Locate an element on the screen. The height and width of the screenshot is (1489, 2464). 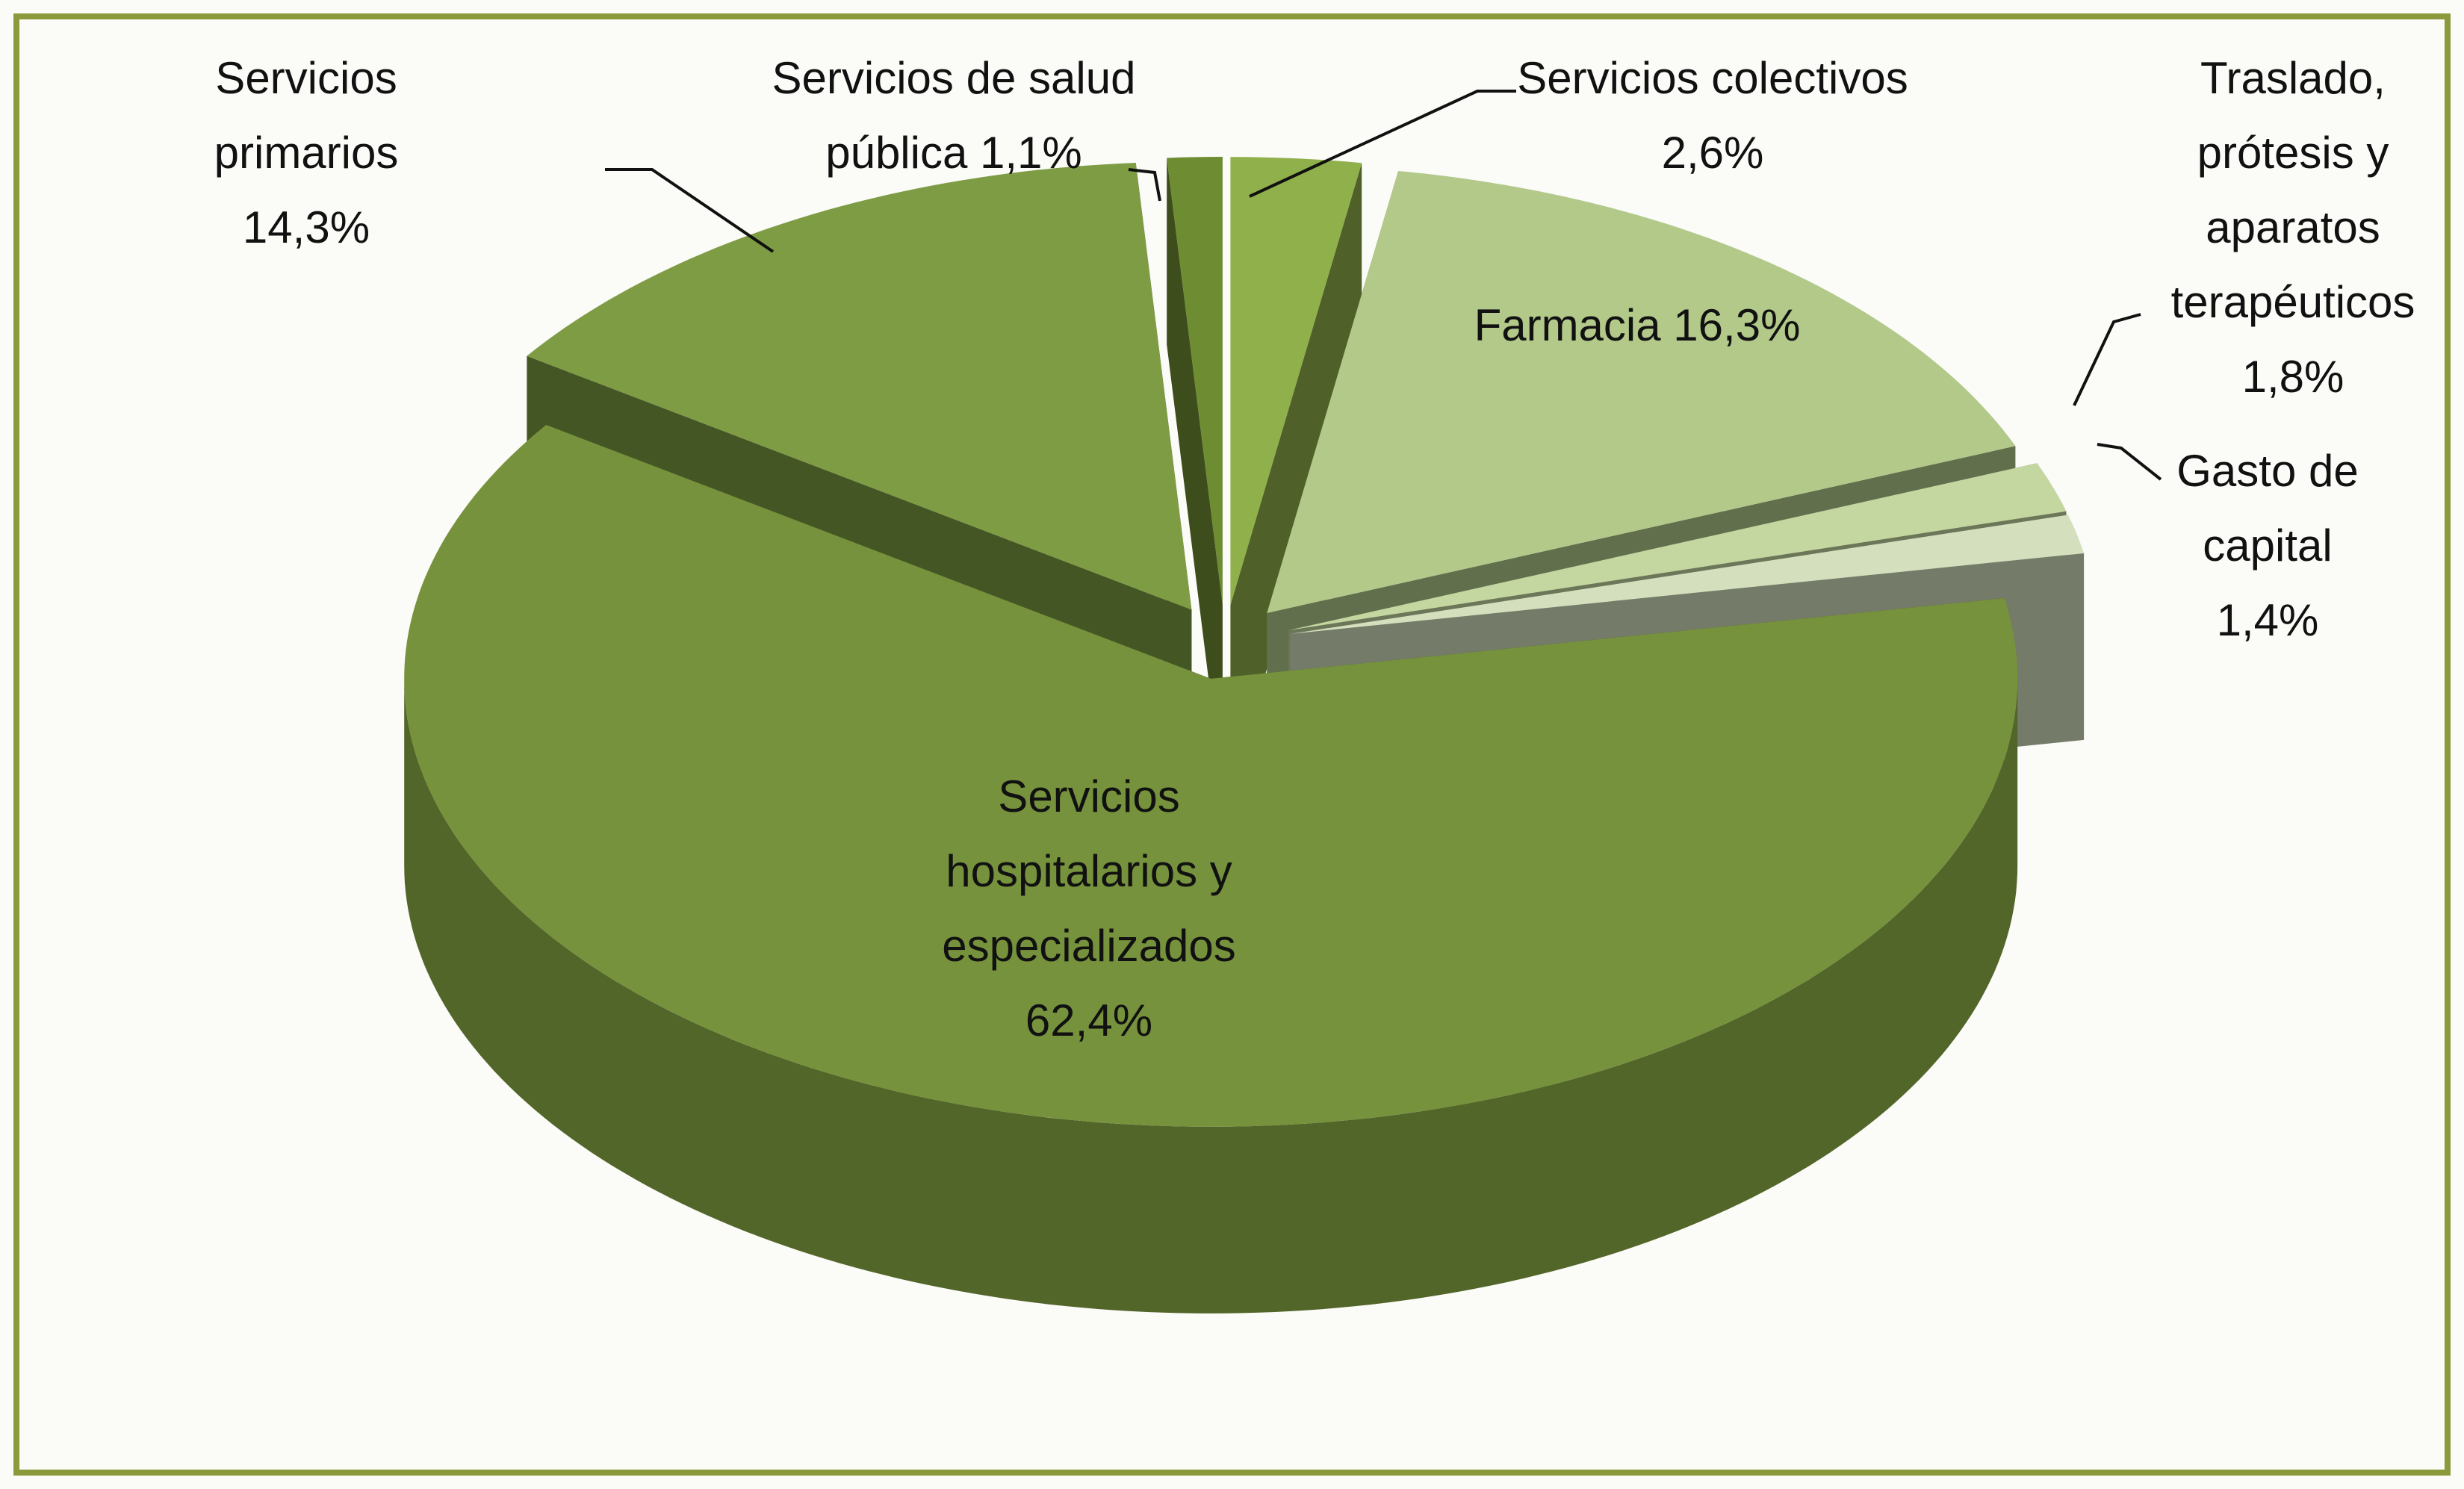
value-label: 1,4% is located at coordinates (2267, 620).